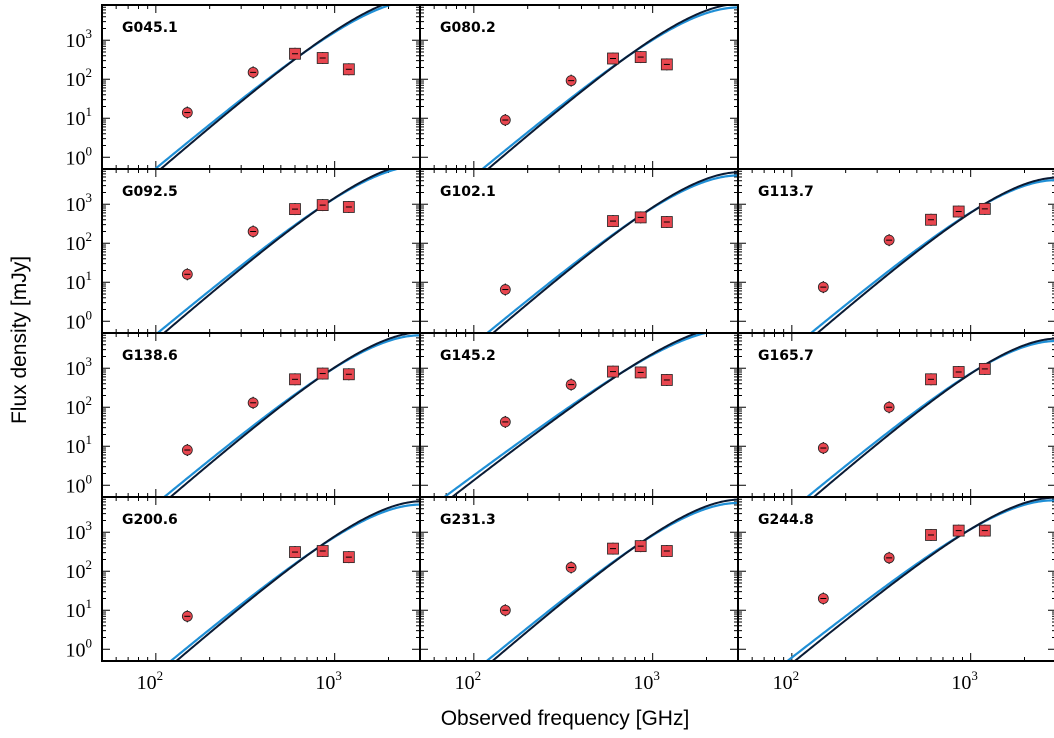 The height and width of the screenshot is (738, 1054). What do you see at coordinates (786, 192) in the screenshot?
I see `panel-label: G113.7` at bounding box center [786, 192].